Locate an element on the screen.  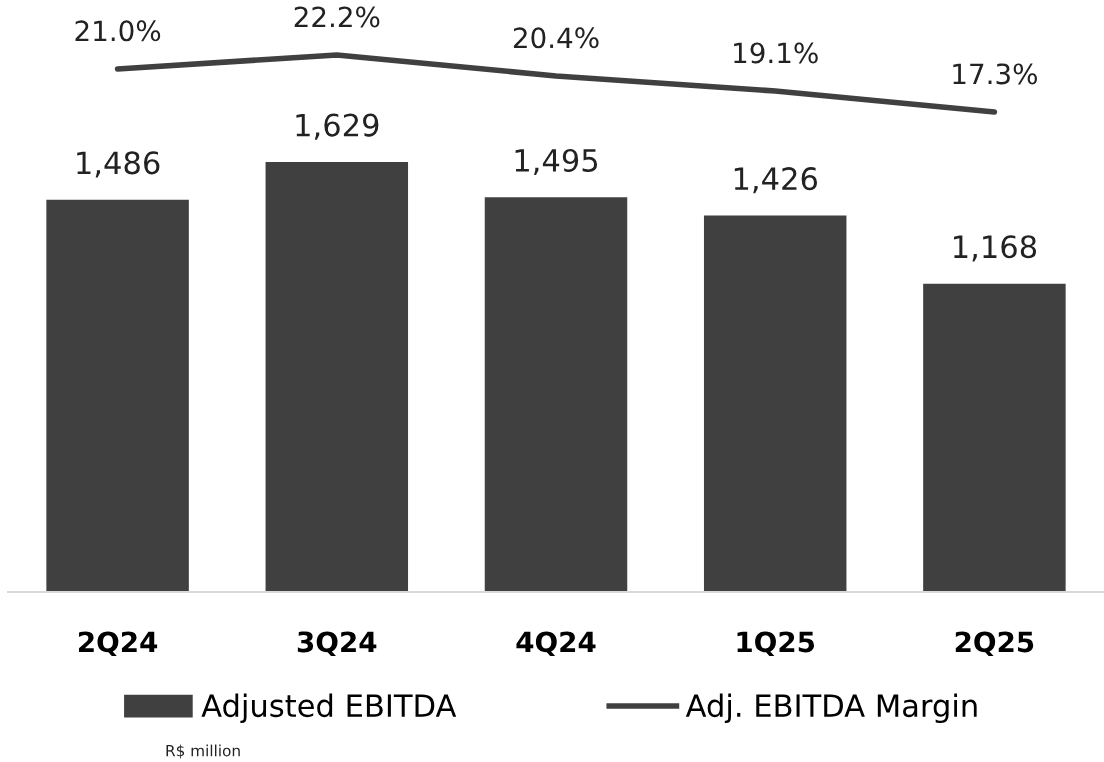
data-label: 1,486 is located at coordinates (118, 164).